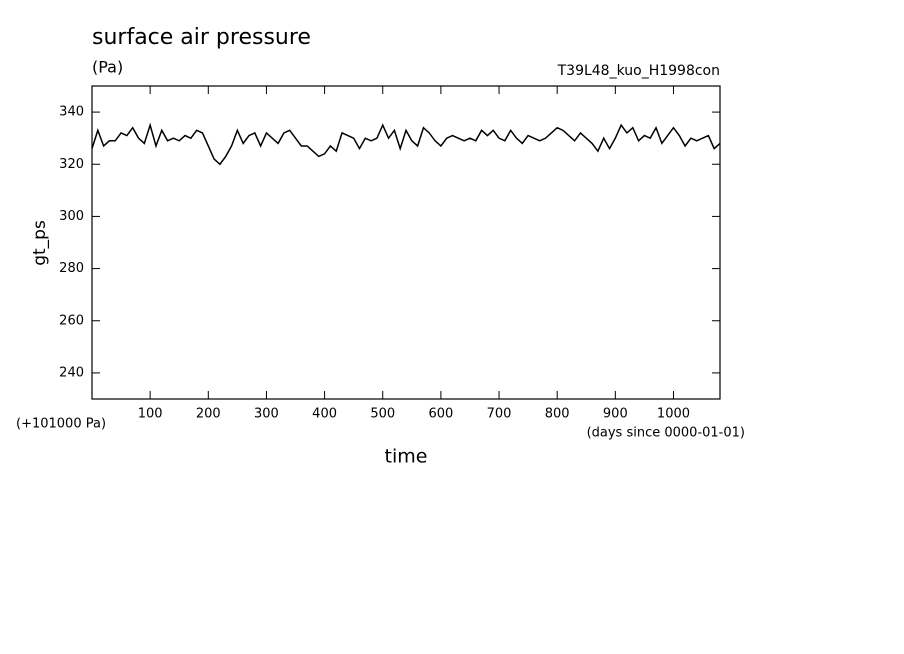 The image size is (904, 654). I want to click on chart-title: surface air pressure, so click(201, 37).